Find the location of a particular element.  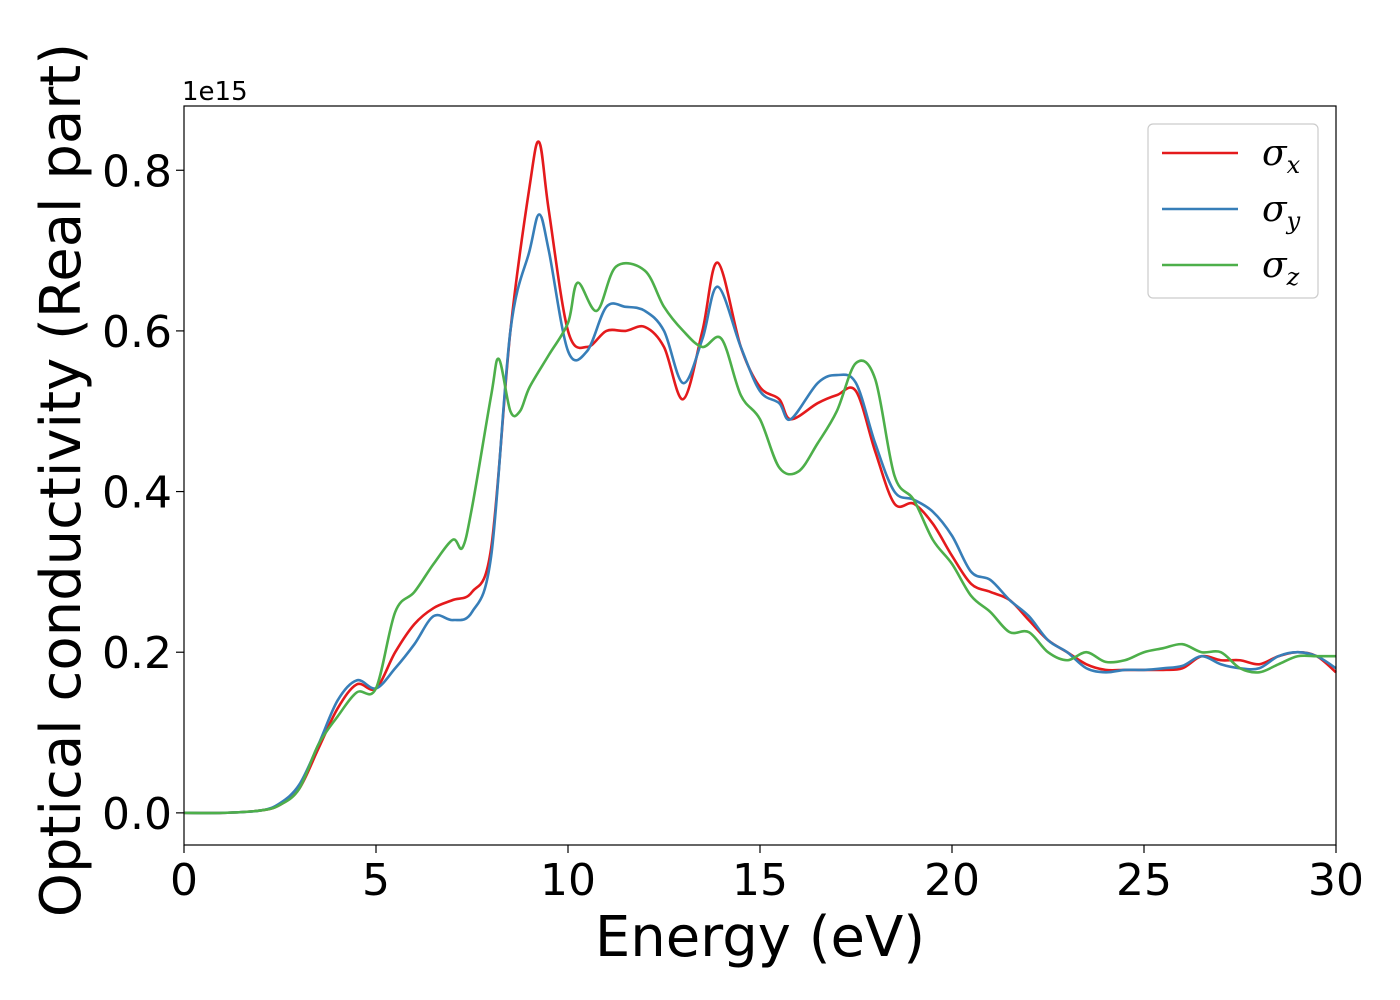

y-axis: 0.0 0.2 0.4 0.6 0.8 is located at coordinates (143, 493).